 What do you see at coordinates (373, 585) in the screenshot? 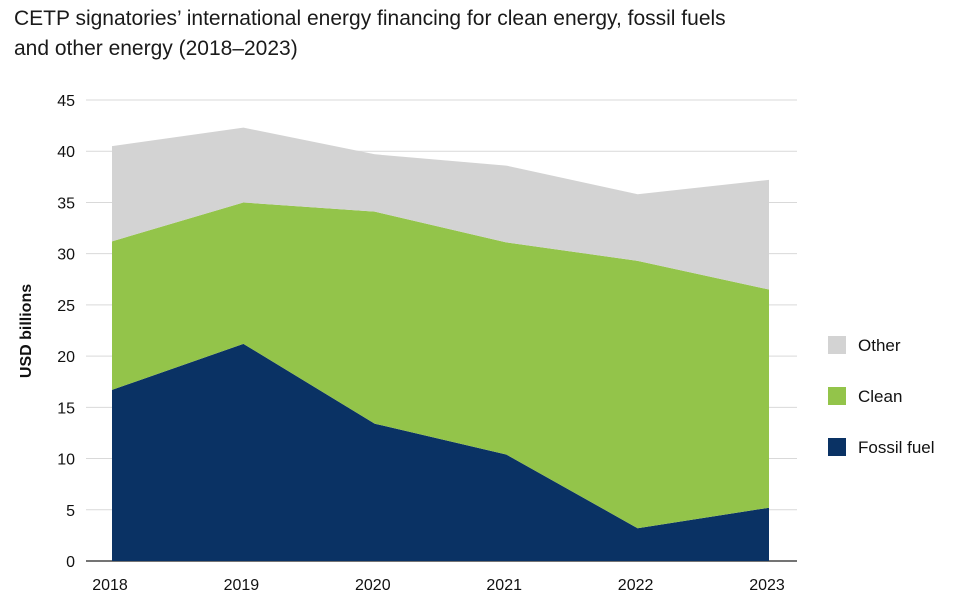
I see `x-tick-label: 2020` at bounding box center [373, 585].